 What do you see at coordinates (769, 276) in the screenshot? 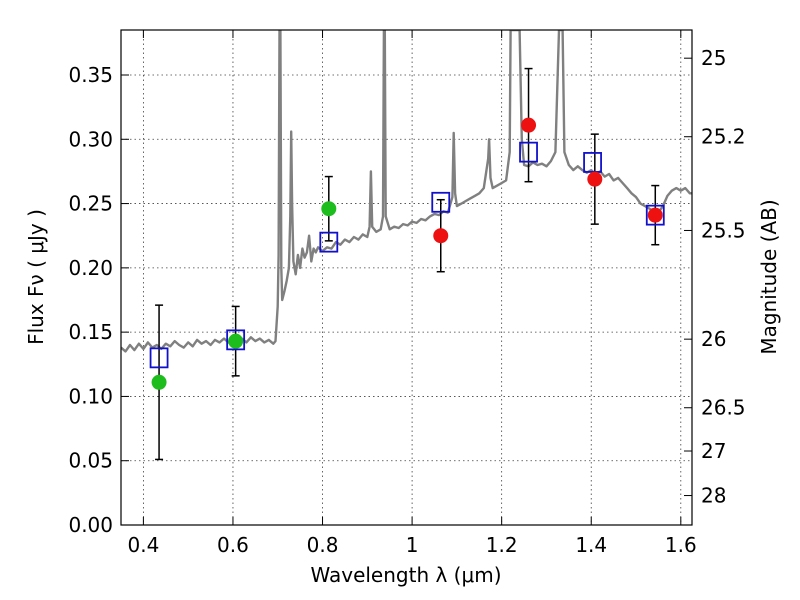
I see `y2-axis-title: Magnitude (AB)` at bounding box center [769, 276].